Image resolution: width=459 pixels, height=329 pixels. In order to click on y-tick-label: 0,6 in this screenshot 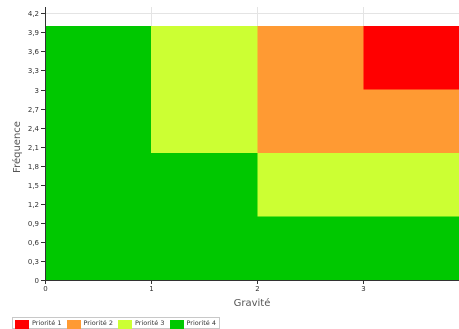, I will do `click(34, 243)`.